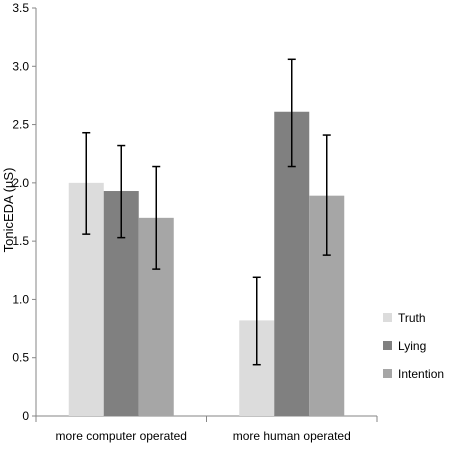  What do you see at coordinates (412, 318) in the screenshot?
I see `legend-label-truth: Truth` at bounding box center [412, 318].